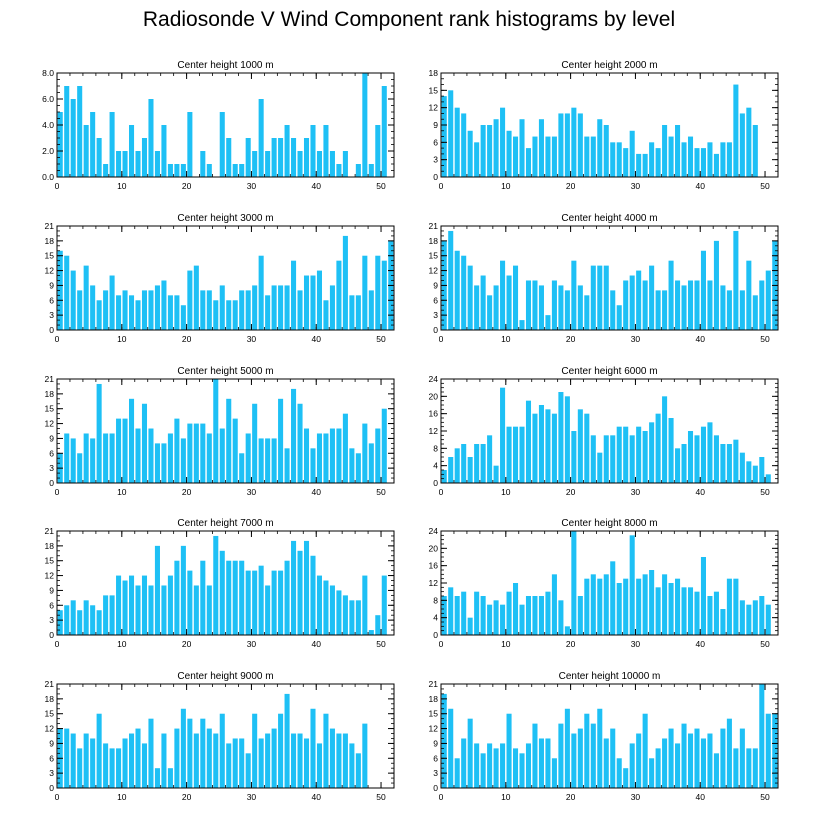  Describe the element at coordinates (571, 339) in the screenshot. I see `x-tick-label: 20` at that location.